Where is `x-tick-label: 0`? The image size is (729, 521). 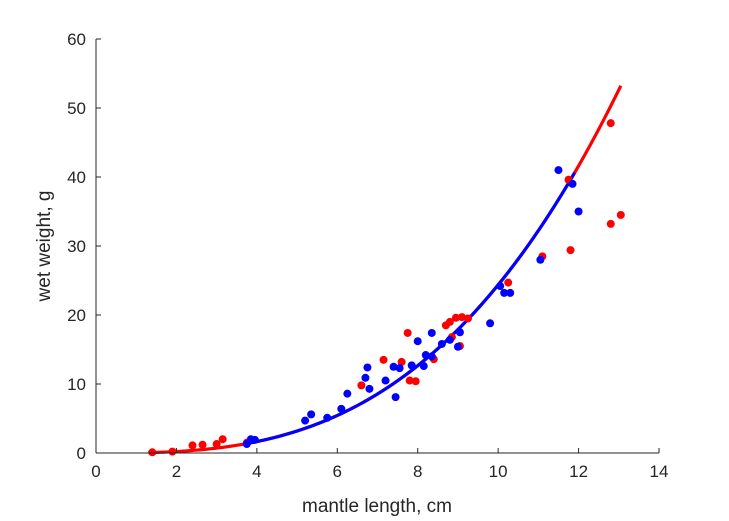
x-tick-label: 0 is located at coordinates (95, 471).